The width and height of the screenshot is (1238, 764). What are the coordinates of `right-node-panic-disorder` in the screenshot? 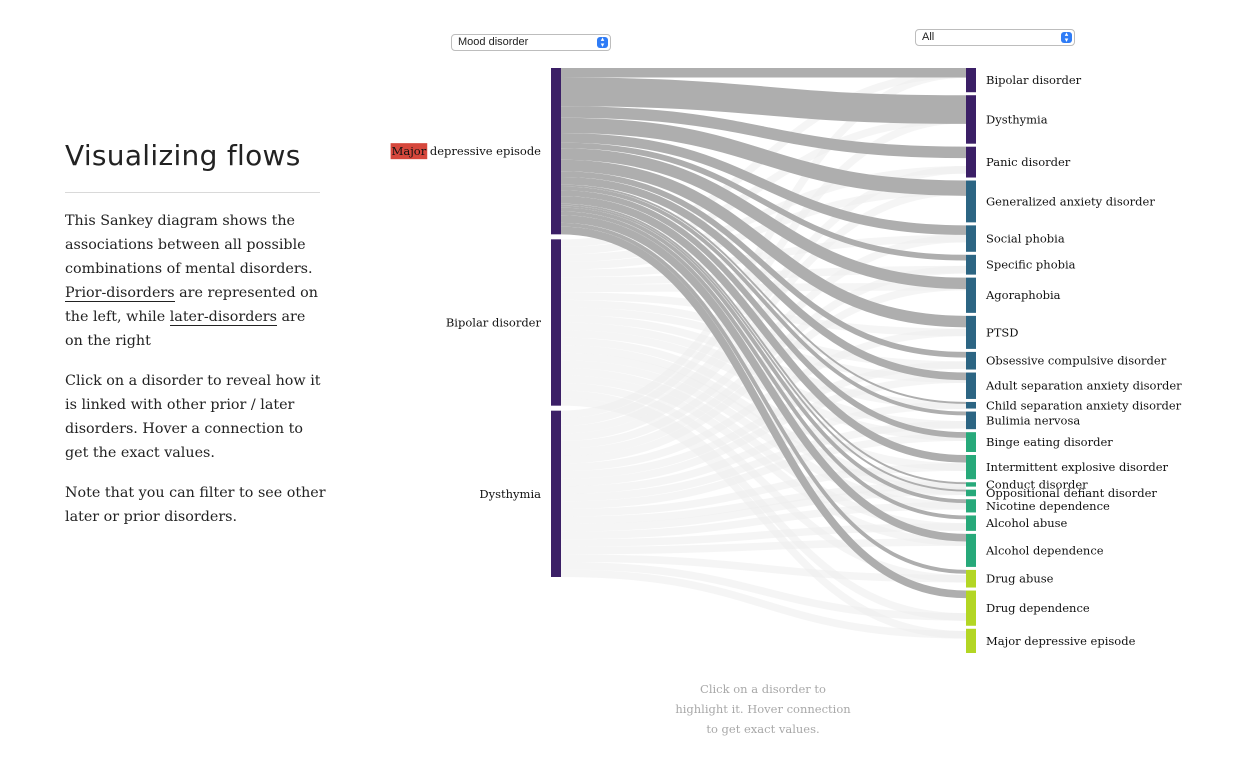 It's located at (971, 162).